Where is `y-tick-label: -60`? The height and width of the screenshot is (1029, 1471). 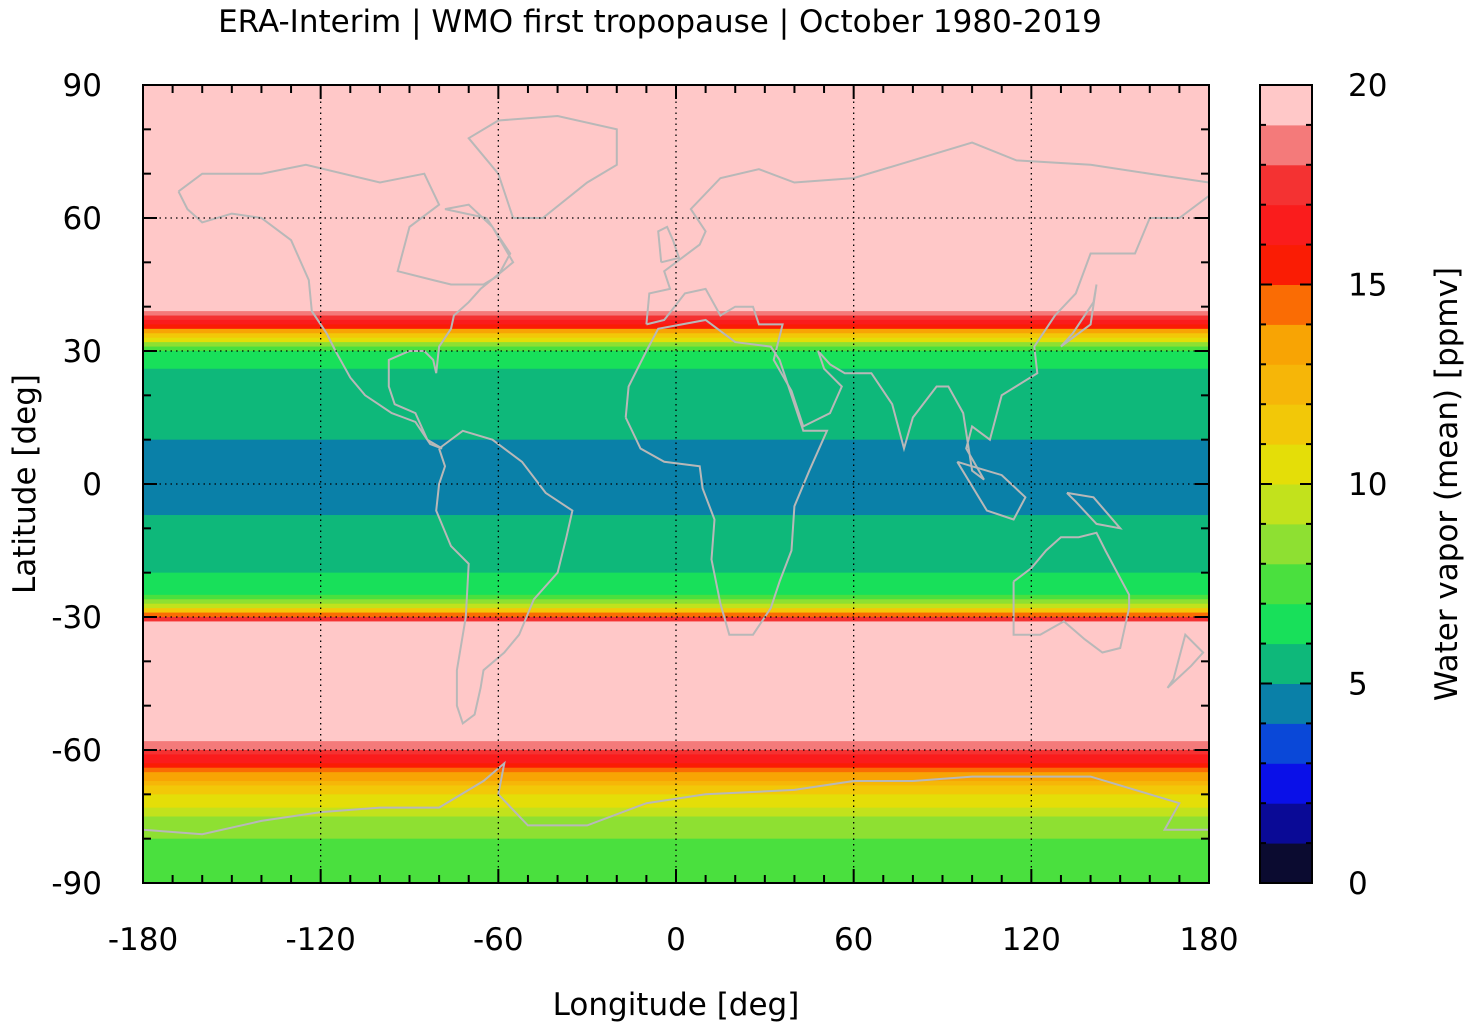 y-tick-label: -60 is located at coordinates (76, 751).